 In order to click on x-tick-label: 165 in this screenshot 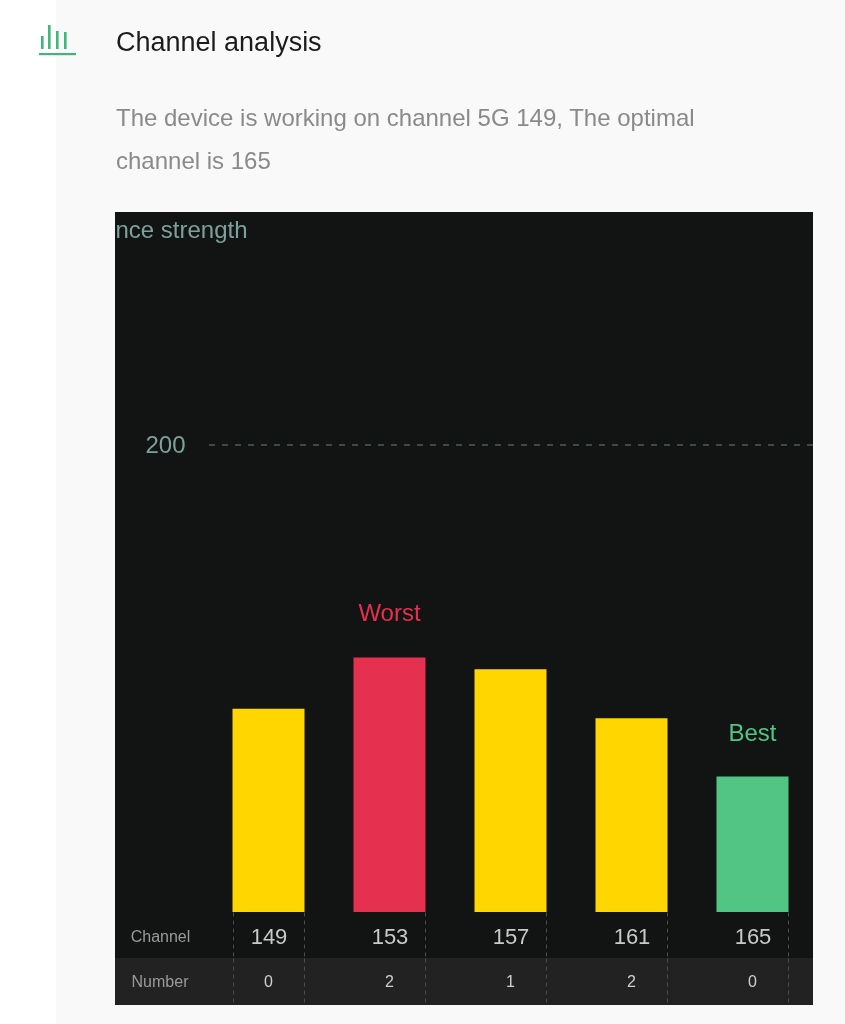, I will do `click(753, 936)`.